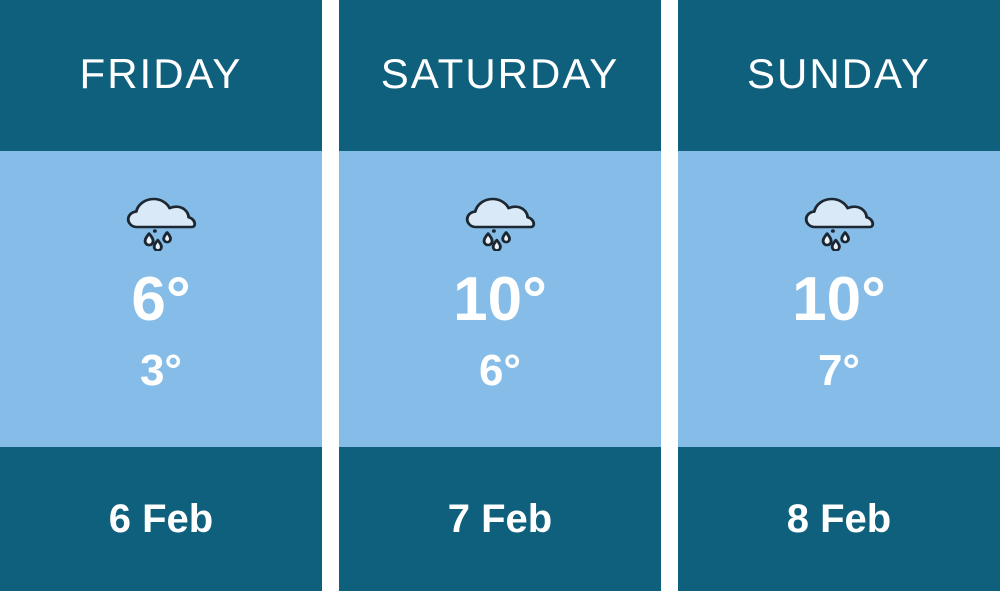 Image resolution: width=1000 pixels, height=591 pixels. I want to click on card-header: SUNDAY, so click(839, 75).